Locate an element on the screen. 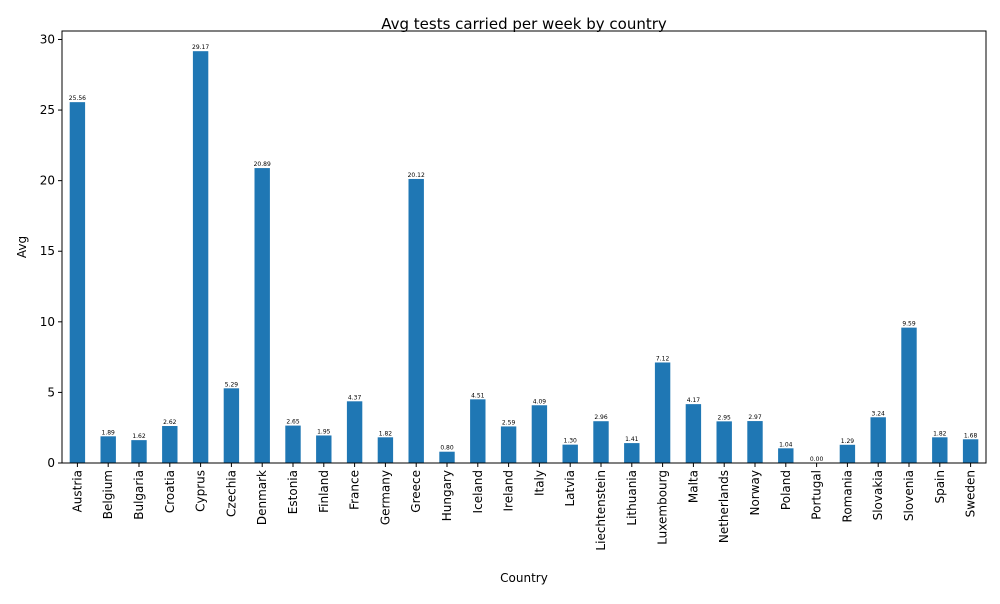 The image size is (1000, 604). bar-netherlands is located at coordinates (724, 442).